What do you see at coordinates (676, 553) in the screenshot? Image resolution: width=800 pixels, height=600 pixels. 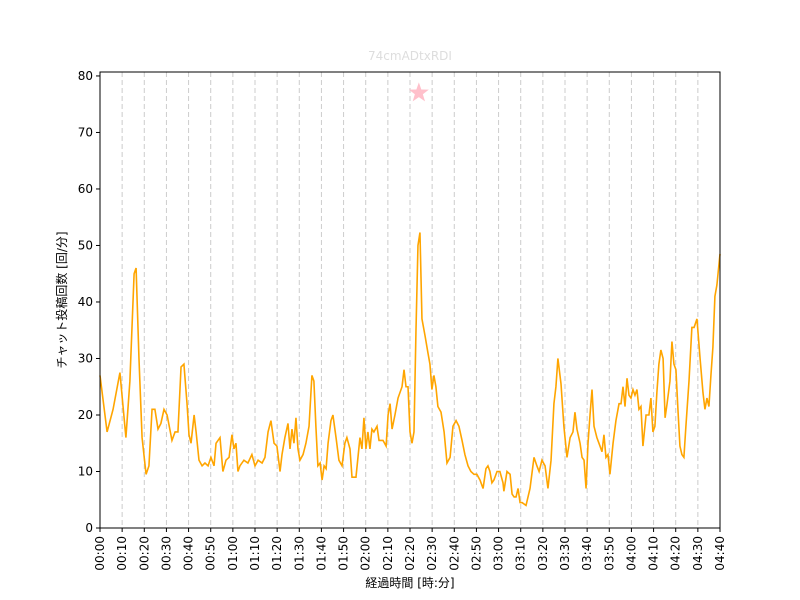 I see `x-tick-label: 04:20` at bounding box center [676, 553].